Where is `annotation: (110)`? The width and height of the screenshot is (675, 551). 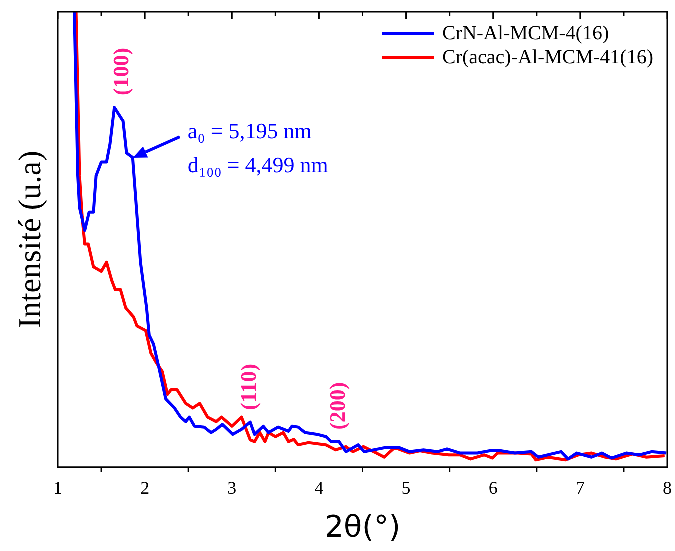 annotation: (110) is located at coordinates (249, 387).